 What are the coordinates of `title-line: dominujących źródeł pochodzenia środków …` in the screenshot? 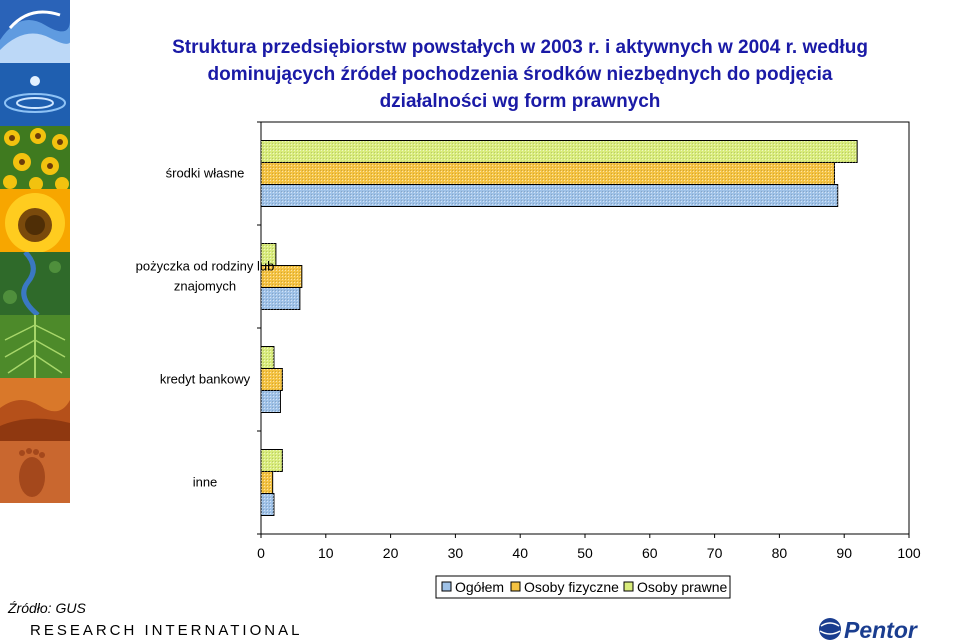 It's located at (520, 74).